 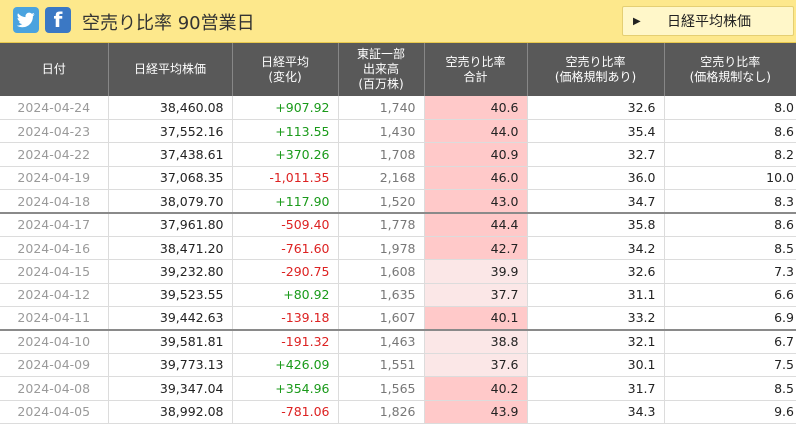 I want to click on nikkei-cell: 38,992.08, so click(x=169, y=412).